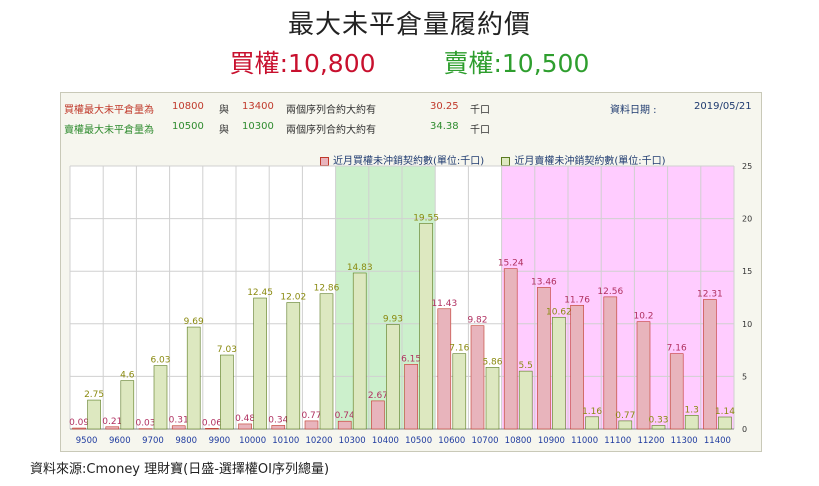  Describe the element at coordinates (120, 441) in the screenshot. I see `x-tick-label: 9600` at that location.